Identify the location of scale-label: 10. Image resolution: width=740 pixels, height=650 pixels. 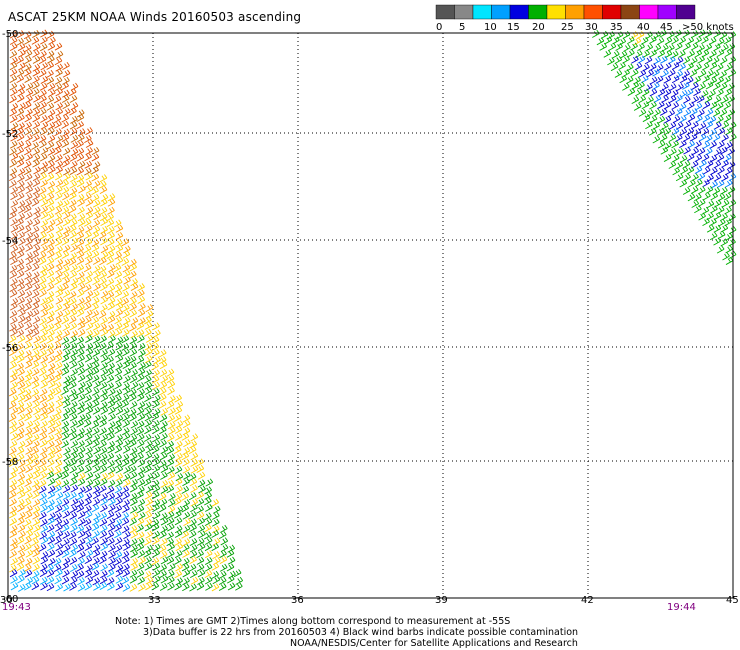
(490, 27).